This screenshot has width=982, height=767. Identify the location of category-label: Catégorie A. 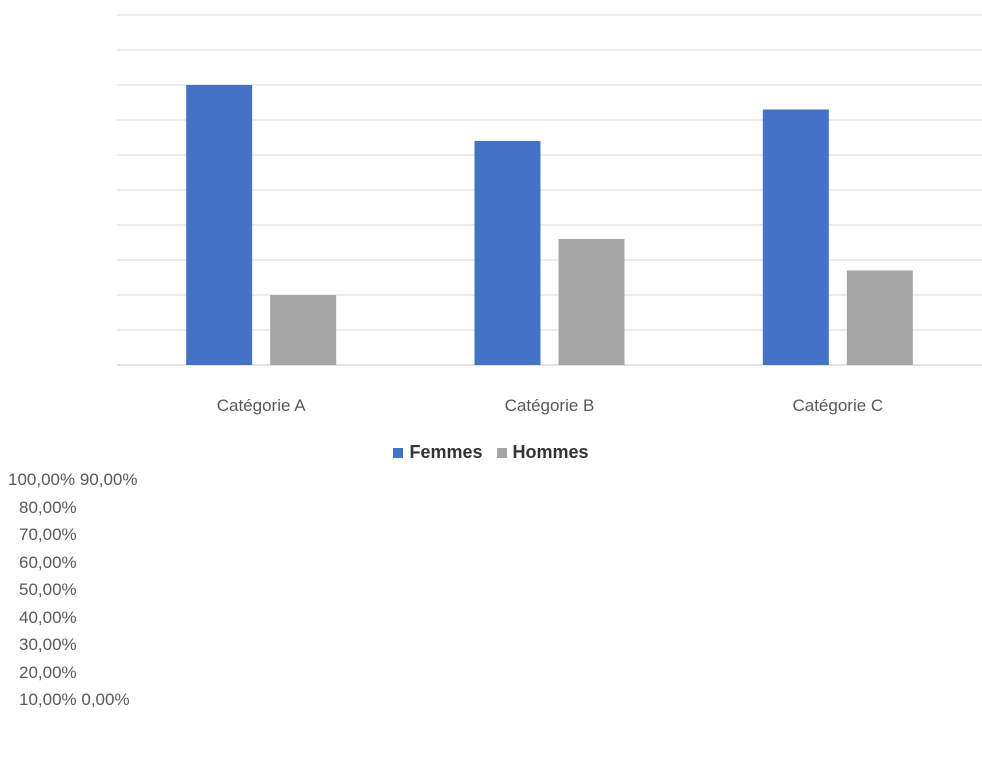
(261, 405).